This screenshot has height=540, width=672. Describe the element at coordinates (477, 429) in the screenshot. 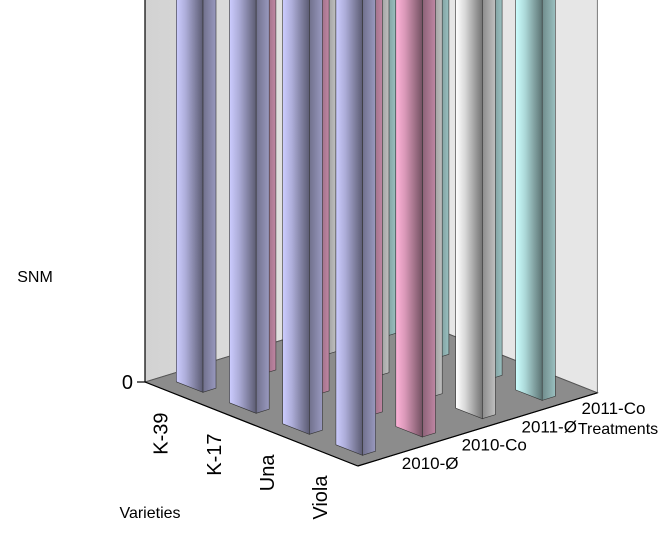

I see `z-axis` at that location.